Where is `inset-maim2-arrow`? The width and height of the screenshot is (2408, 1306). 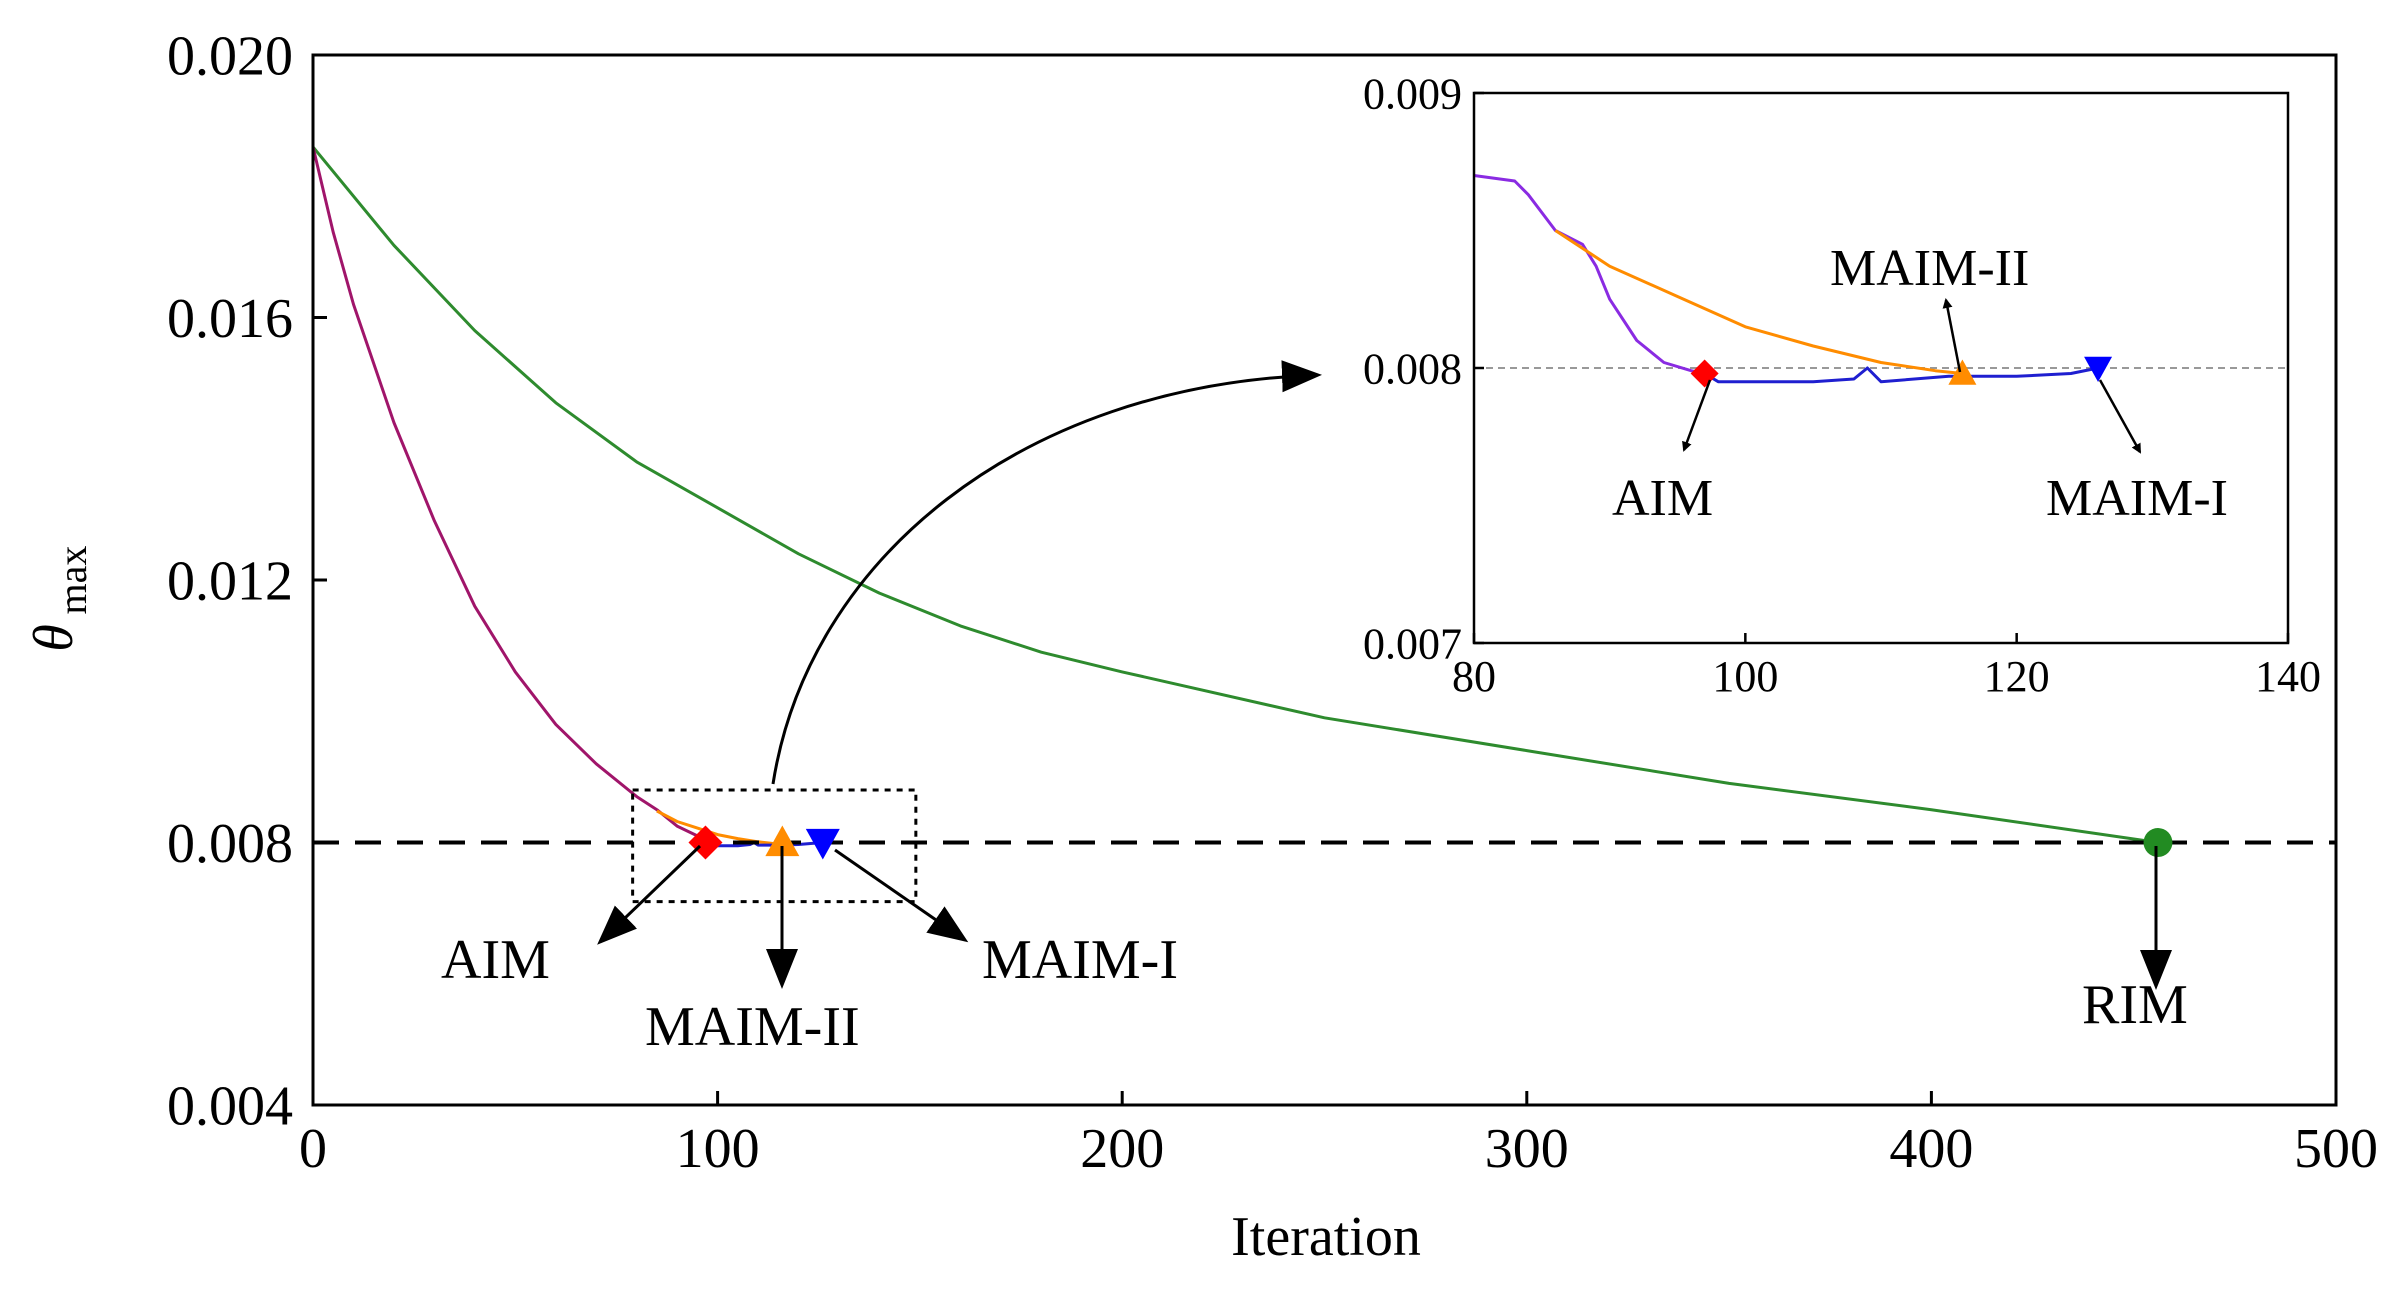 inset-maim2-arrow is located at coordinates (1952, 335).